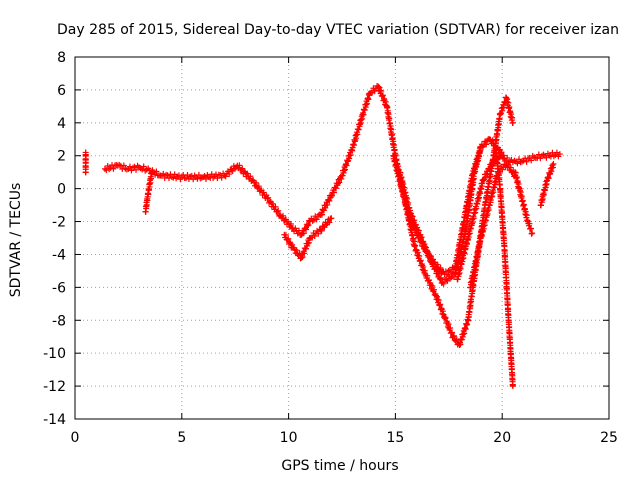 Image resolution: width=640 pixels, height=480 pixels. I want to click on y-tick-label: -4, so click(59, 255).